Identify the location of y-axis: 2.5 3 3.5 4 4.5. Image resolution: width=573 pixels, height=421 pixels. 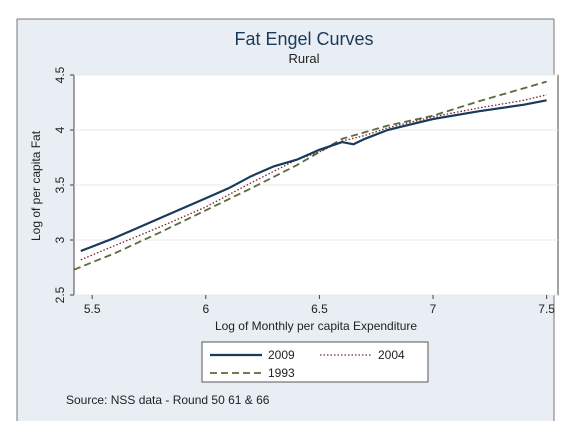
(63, 184).